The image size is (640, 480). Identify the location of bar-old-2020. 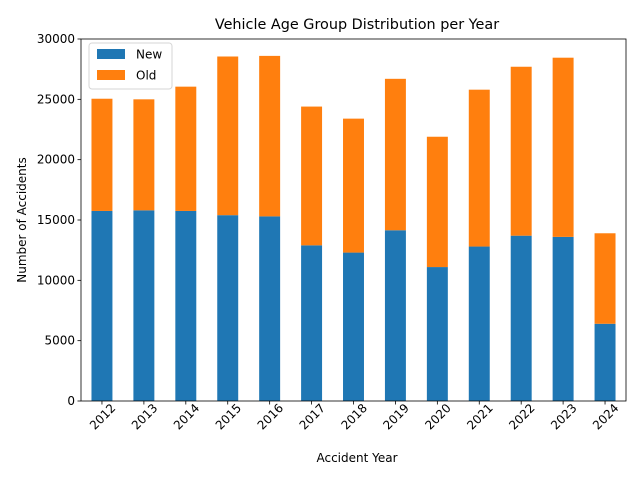
(437, 202).